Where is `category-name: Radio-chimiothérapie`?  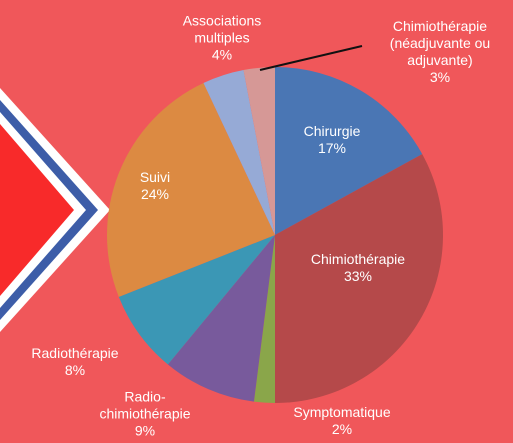
category-name: Radio-chimiothérapie is located at coordinates (145, 405).